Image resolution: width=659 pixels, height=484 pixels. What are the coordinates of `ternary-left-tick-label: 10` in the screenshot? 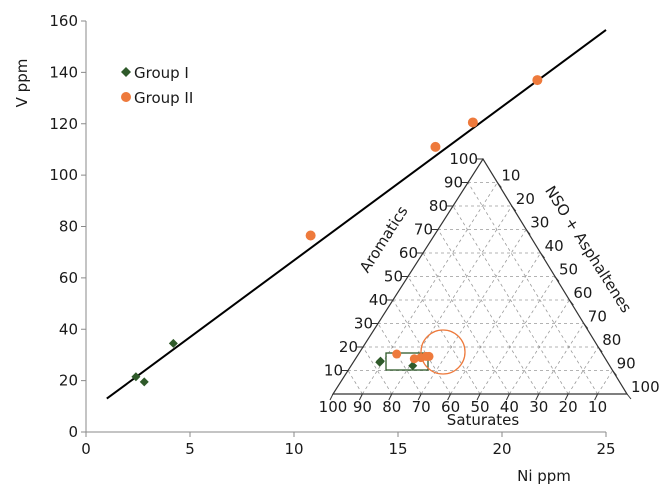 It's located at (333, 371).